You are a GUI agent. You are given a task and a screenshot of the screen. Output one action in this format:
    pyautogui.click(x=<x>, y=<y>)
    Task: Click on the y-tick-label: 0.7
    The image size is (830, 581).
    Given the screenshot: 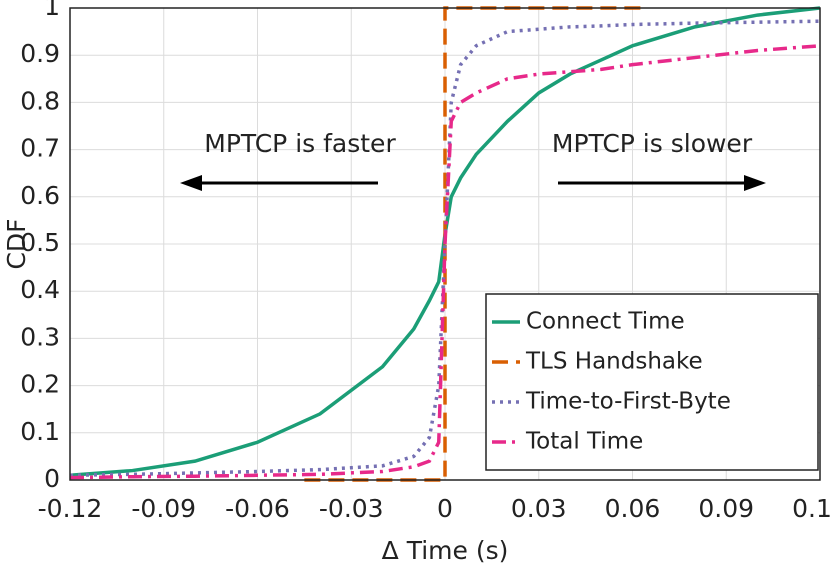 What is the action you would take?
    pyautogui.click(x=40, y=148)
    